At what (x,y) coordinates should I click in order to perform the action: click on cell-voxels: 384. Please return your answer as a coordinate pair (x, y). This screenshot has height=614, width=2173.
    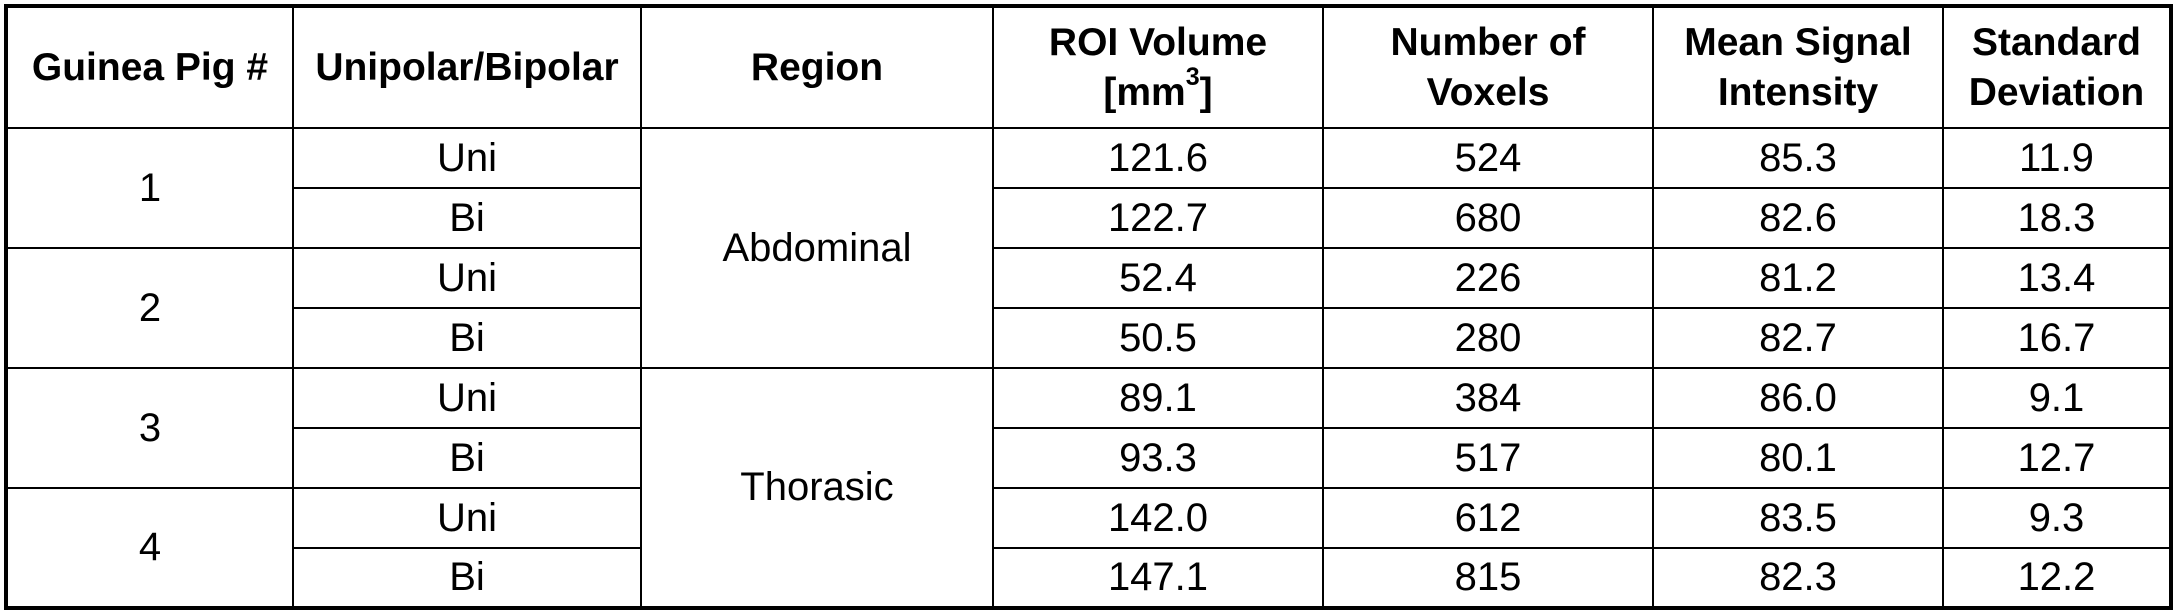
    Looking at the image, I should click on (1488, 398).